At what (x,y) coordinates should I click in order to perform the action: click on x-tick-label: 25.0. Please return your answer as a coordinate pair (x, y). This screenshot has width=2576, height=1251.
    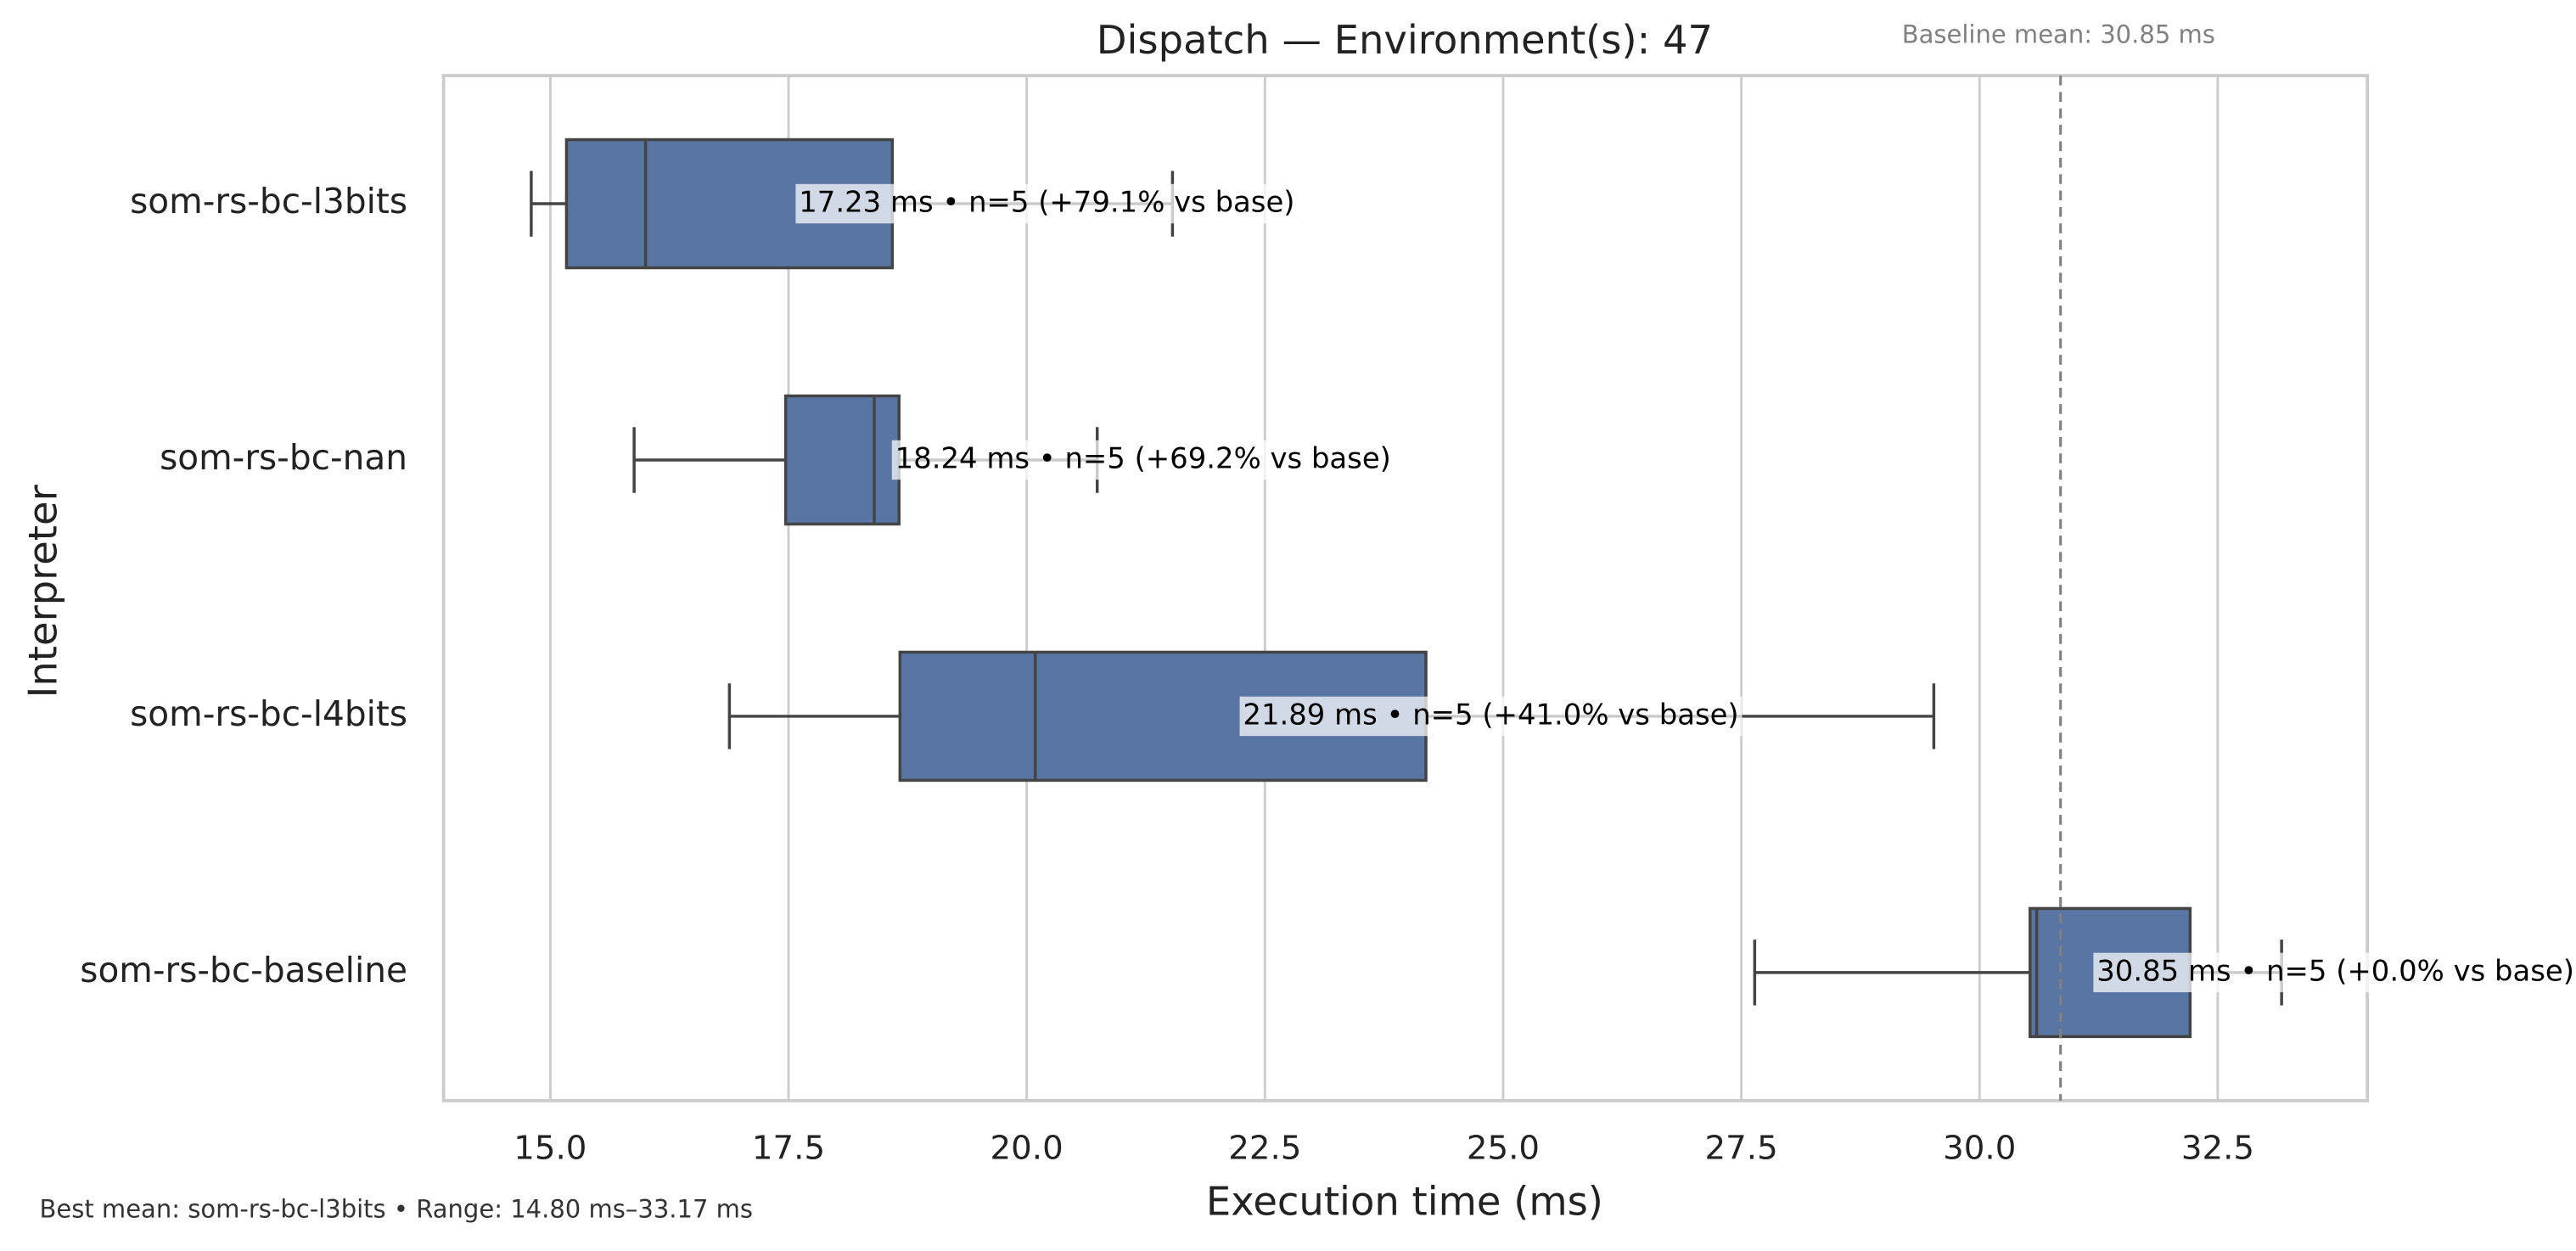
    Looking at the image, I should click on (1503, 1148).